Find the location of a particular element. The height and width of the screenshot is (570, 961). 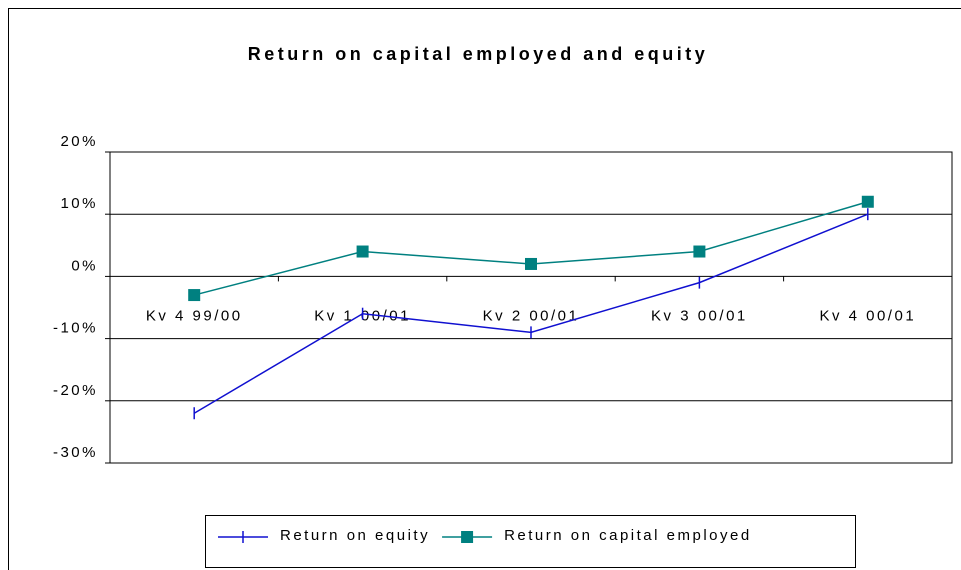

x-tick-label: Kv 4 99/00 is located at coordinates (194, 315).